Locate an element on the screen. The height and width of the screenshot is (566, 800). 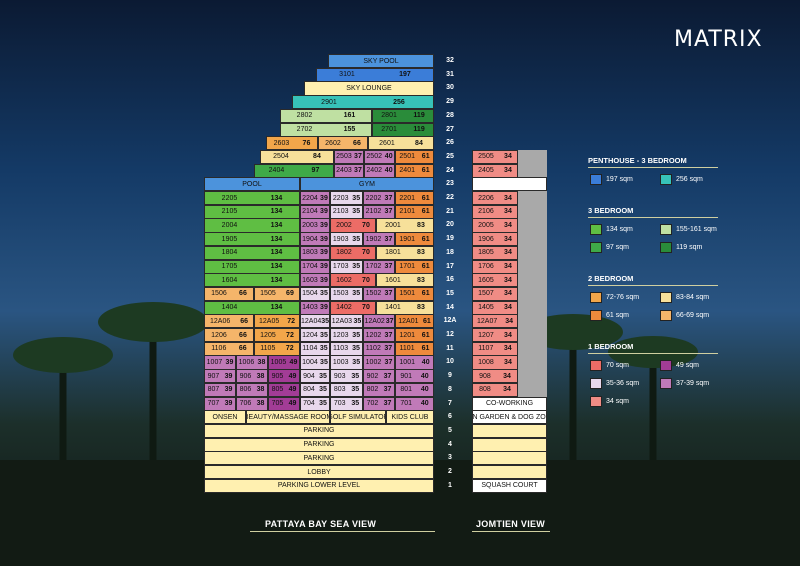
unit-cell: 1401 83 is located at coordinates (405, 307).